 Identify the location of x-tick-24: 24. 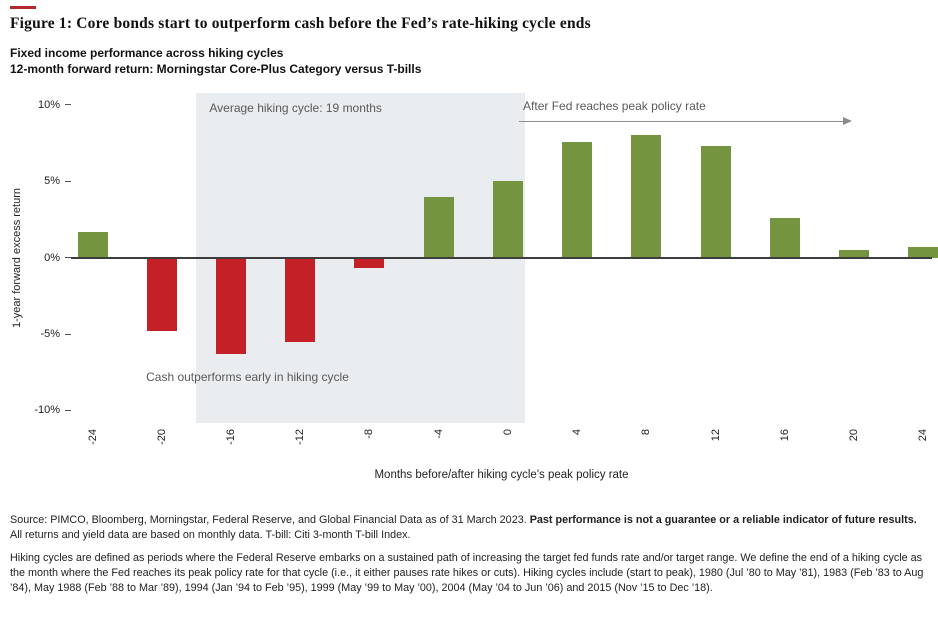
(923, 434).